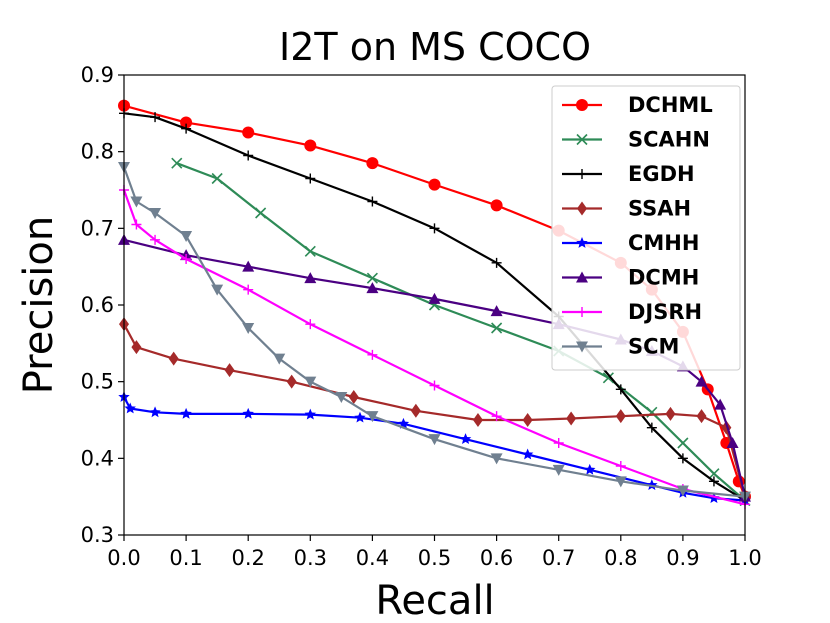 This screenshot has height=623, width=830. I want to click on y-tick-label: 0.7, so click(97, 228).